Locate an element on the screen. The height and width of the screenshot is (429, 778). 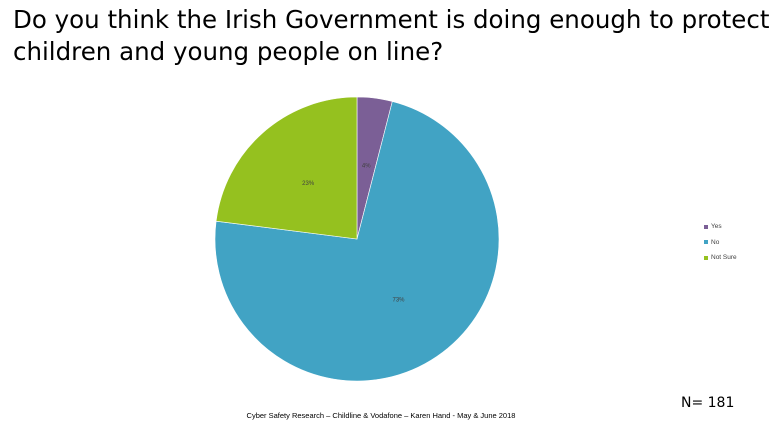
data-label-no: 73% is located at coordinates (398, 301).